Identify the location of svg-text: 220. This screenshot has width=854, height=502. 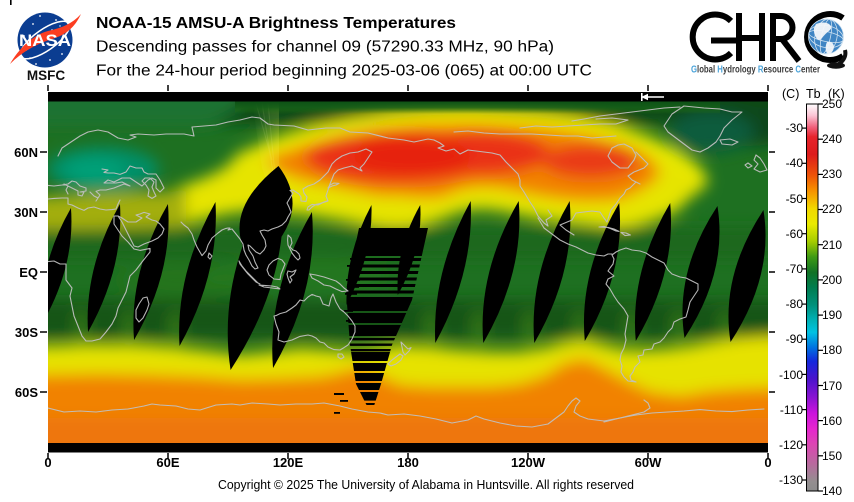
(832, 209).